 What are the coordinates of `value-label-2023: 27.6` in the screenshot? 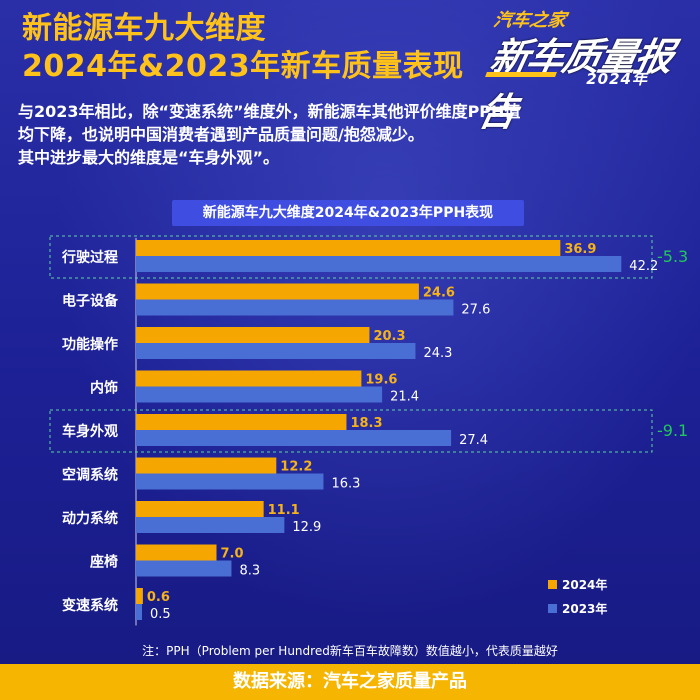 It's located at (475, 310).